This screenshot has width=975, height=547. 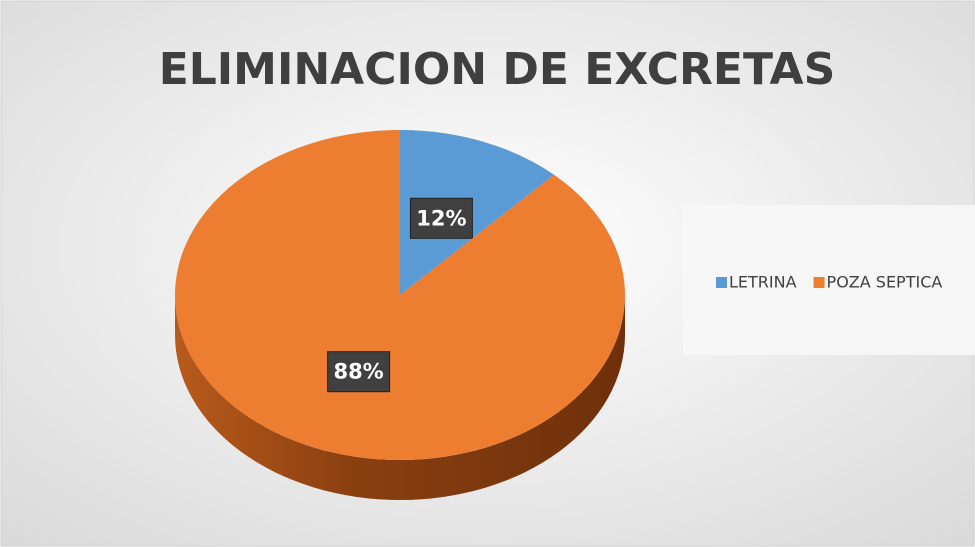 What do you see at coordinates (763, 282) in the screenshot?
I see `legend-label: LETRINA` at bounding box center [763, 282].